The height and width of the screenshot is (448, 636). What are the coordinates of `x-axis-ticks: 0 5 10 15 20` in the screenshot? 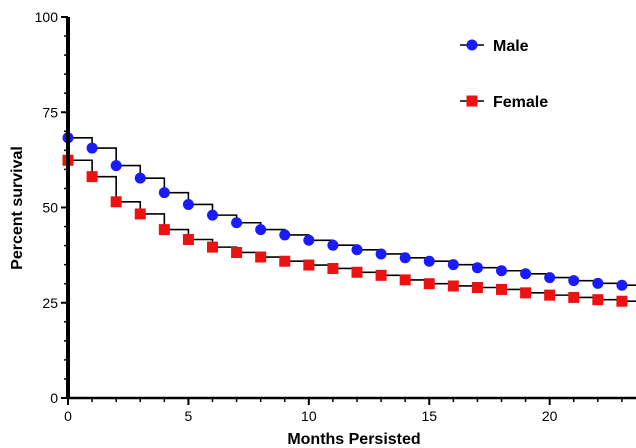 It's located at (343, 411).